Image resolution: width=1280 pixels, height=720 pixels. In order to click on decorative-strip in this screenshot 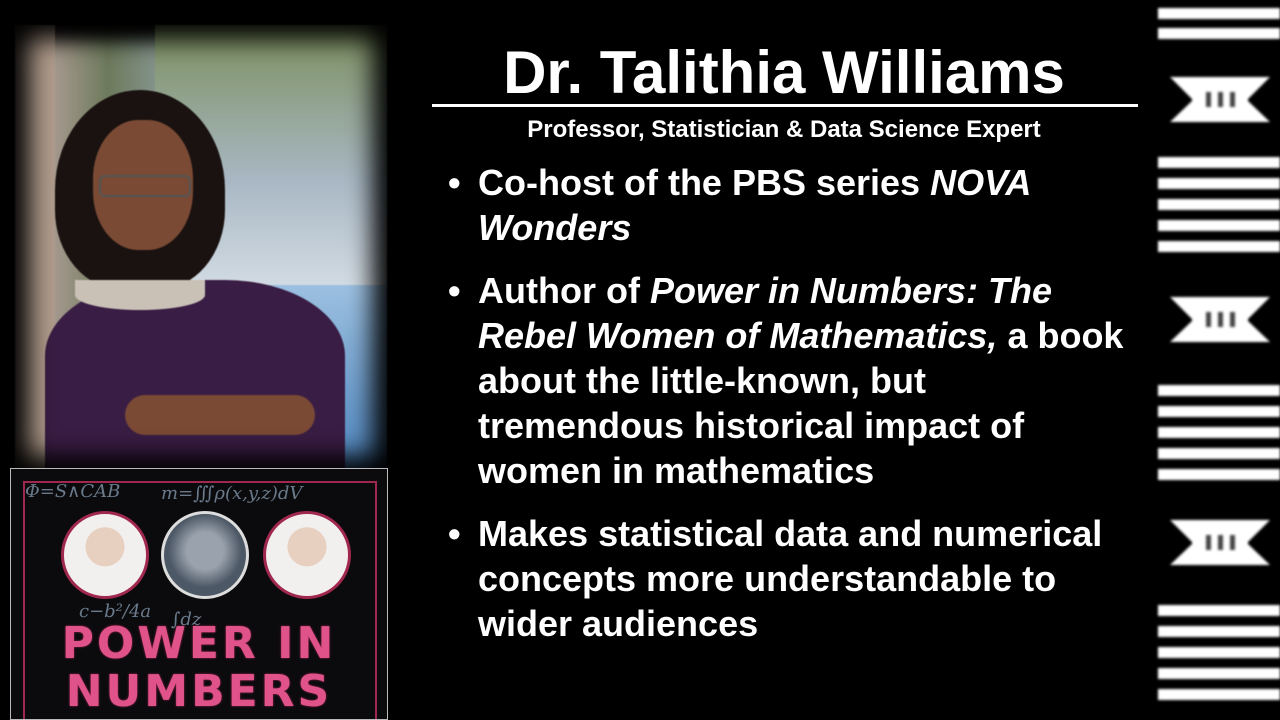, I will do `click(1219, 354)`.